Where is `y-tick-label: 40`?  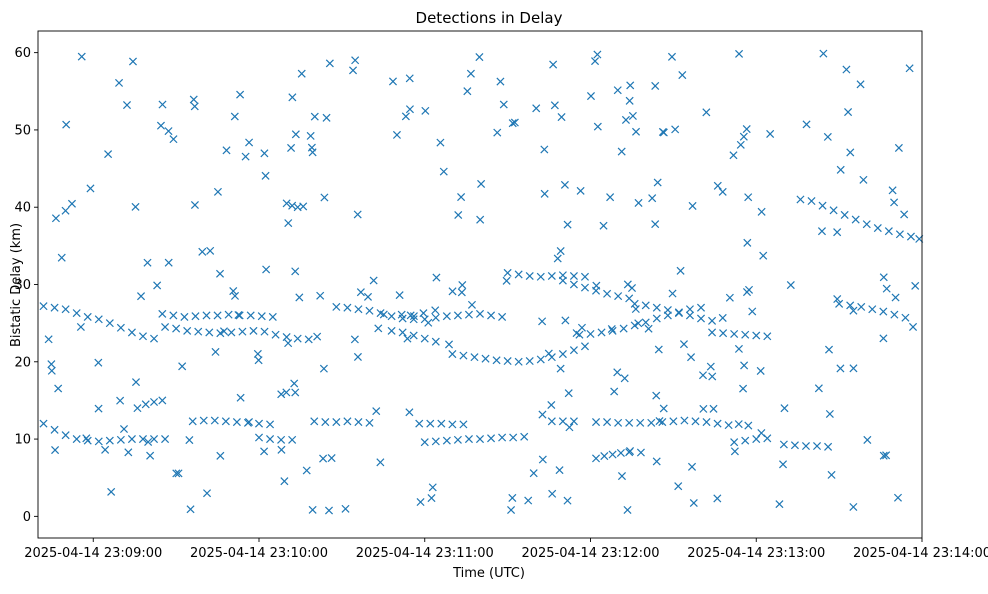
y-tick-label: 40 is located at coordinates (22, 208).